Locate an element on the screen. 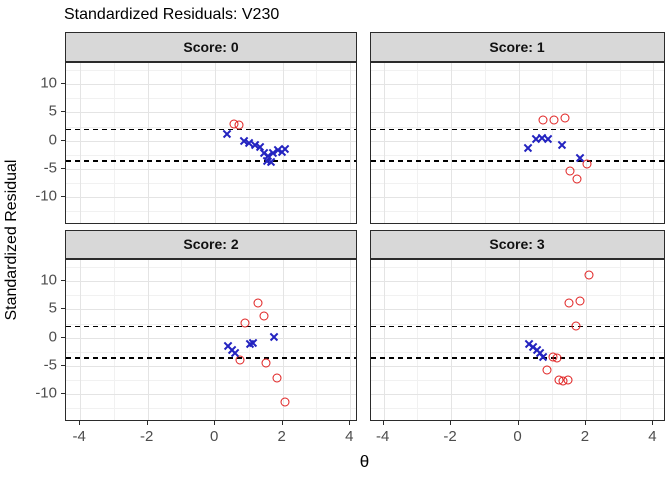 The height and width of the screenshot is (480, 672). x-axis-tick-label: 2 is located at coordinates (281, 436).